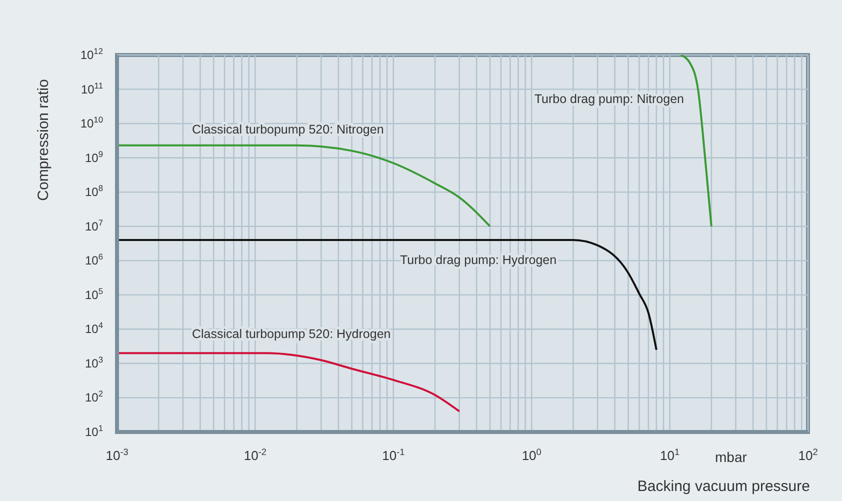 The width and height of the screenshot is (842, 501). Describe the element at coordinates (609, 99) in the screenshot. I see `series-label: Turbo drag pump: Nitrogen` at that location.